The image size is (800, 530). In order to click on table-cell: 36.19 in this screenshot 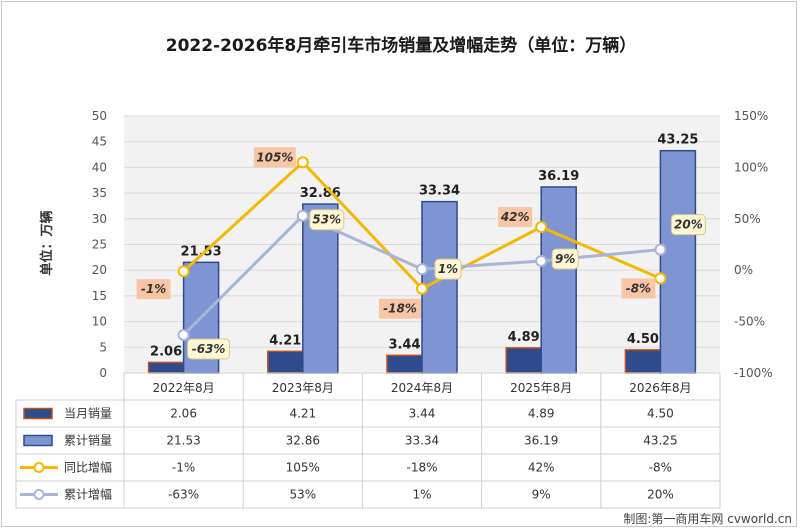, I will do `click(541, 441)`.